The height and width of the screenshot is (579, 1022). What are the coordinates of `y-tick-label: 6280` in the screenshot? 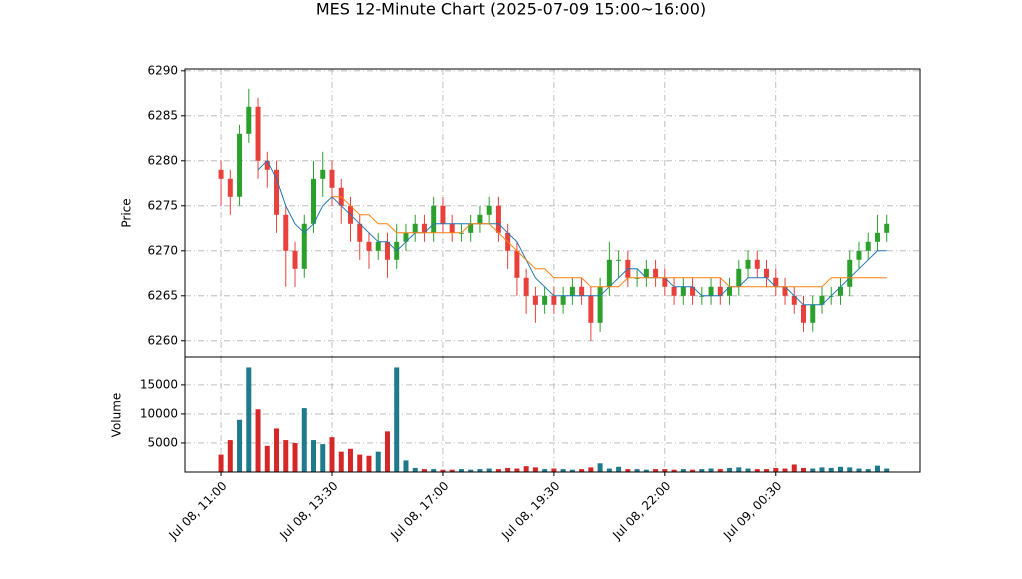 It's located at (162, 160).